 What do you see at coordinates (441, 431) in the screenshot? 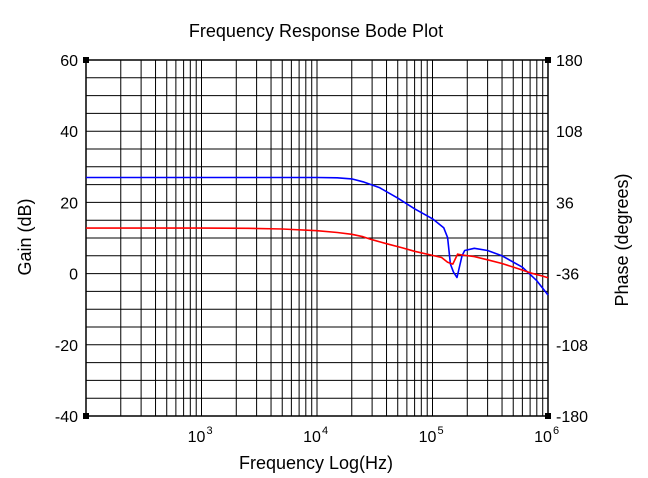
I see `x-tick-exponent: 5` at bounding box center [441, 431].